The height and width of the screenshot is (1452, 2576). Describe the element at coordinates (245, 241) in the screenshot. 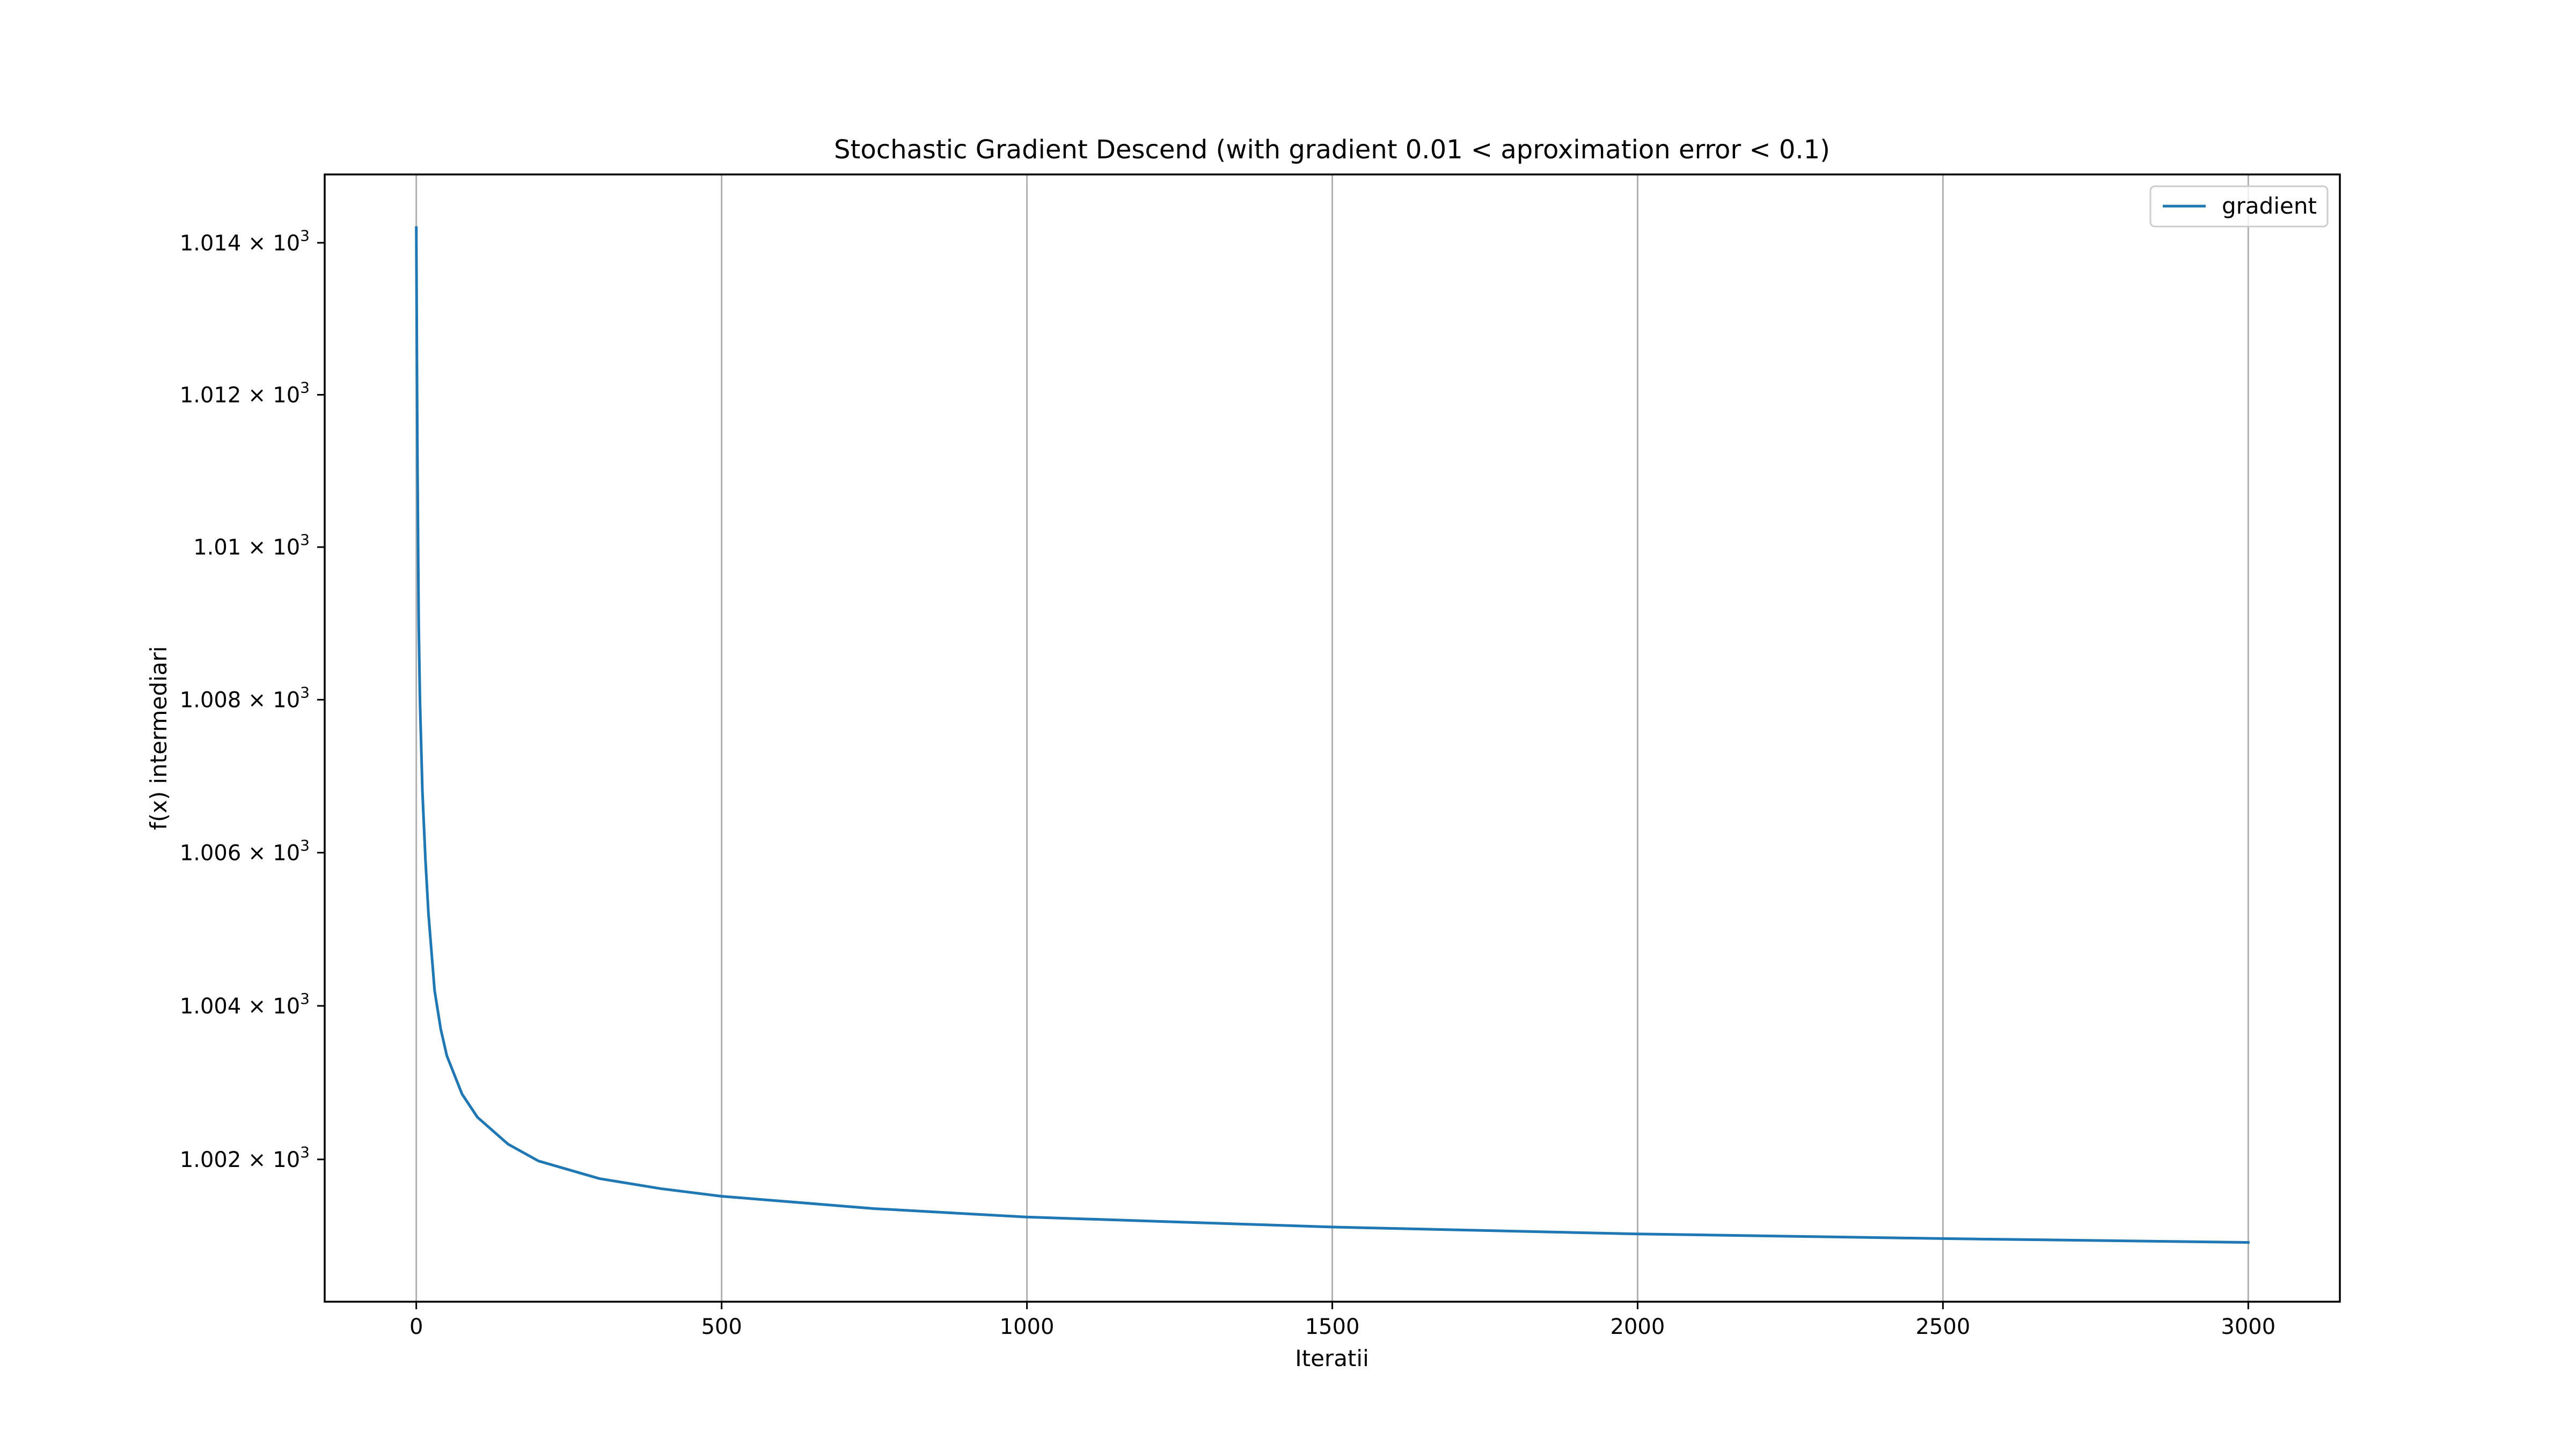

I see `y-tick-label: 1.014 × 10³` at that location.